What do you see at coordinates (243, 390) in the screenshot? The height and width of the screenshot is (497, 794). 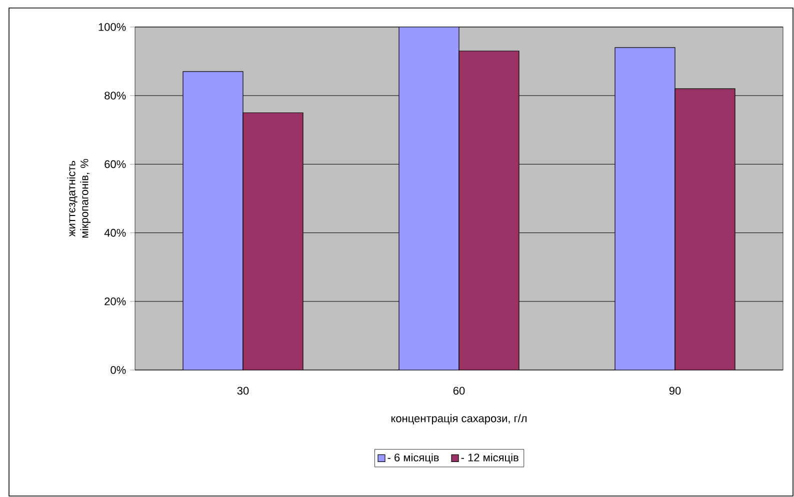 I see `x-tick-label: 30` at bounding box center [243, 390].